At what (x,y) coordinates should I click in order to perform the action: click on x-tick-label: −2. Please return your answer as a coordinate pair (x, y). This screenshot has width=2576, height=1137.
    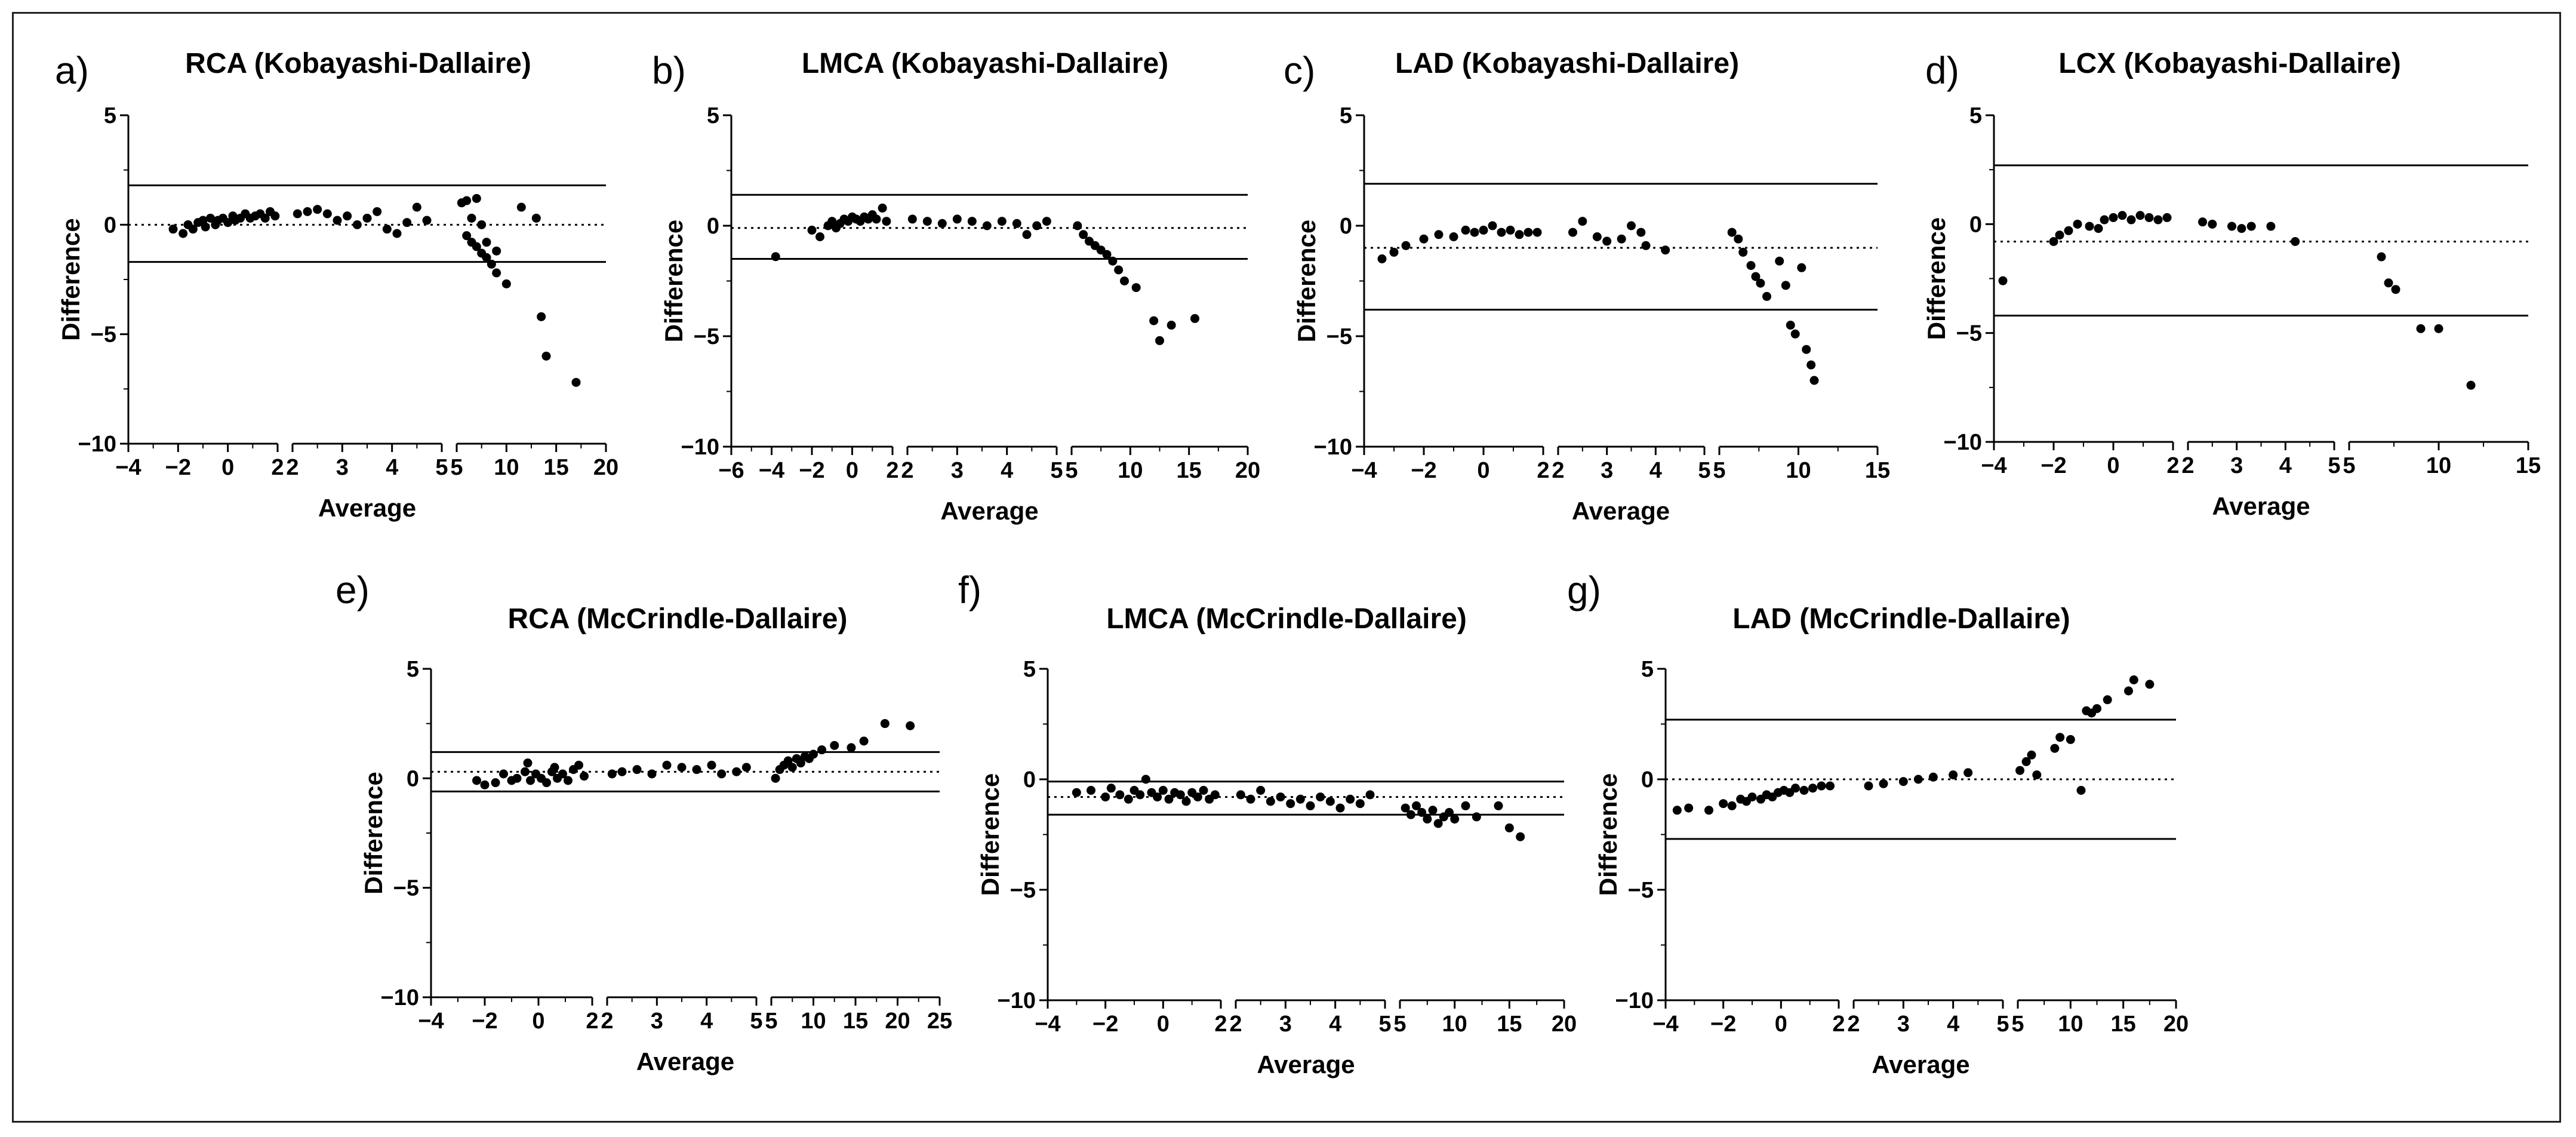
    Looking at the image, I should click on (2053, 465).